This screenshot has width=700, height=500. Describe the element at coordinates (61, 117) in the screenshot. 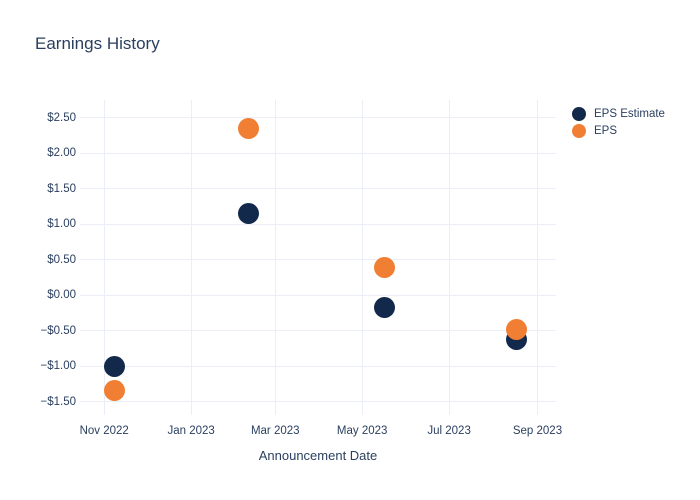

I see `y-tick-label: $2.50` at that location.